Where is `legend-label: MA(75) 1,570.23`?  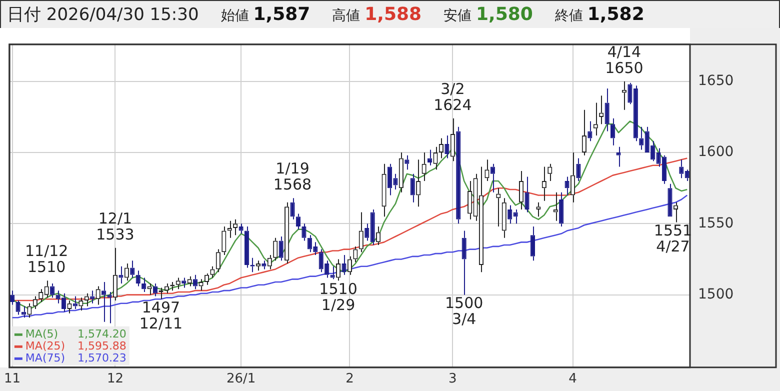 legend-label: MA(75) 1,570.23 is located at coordinates (75, 357).